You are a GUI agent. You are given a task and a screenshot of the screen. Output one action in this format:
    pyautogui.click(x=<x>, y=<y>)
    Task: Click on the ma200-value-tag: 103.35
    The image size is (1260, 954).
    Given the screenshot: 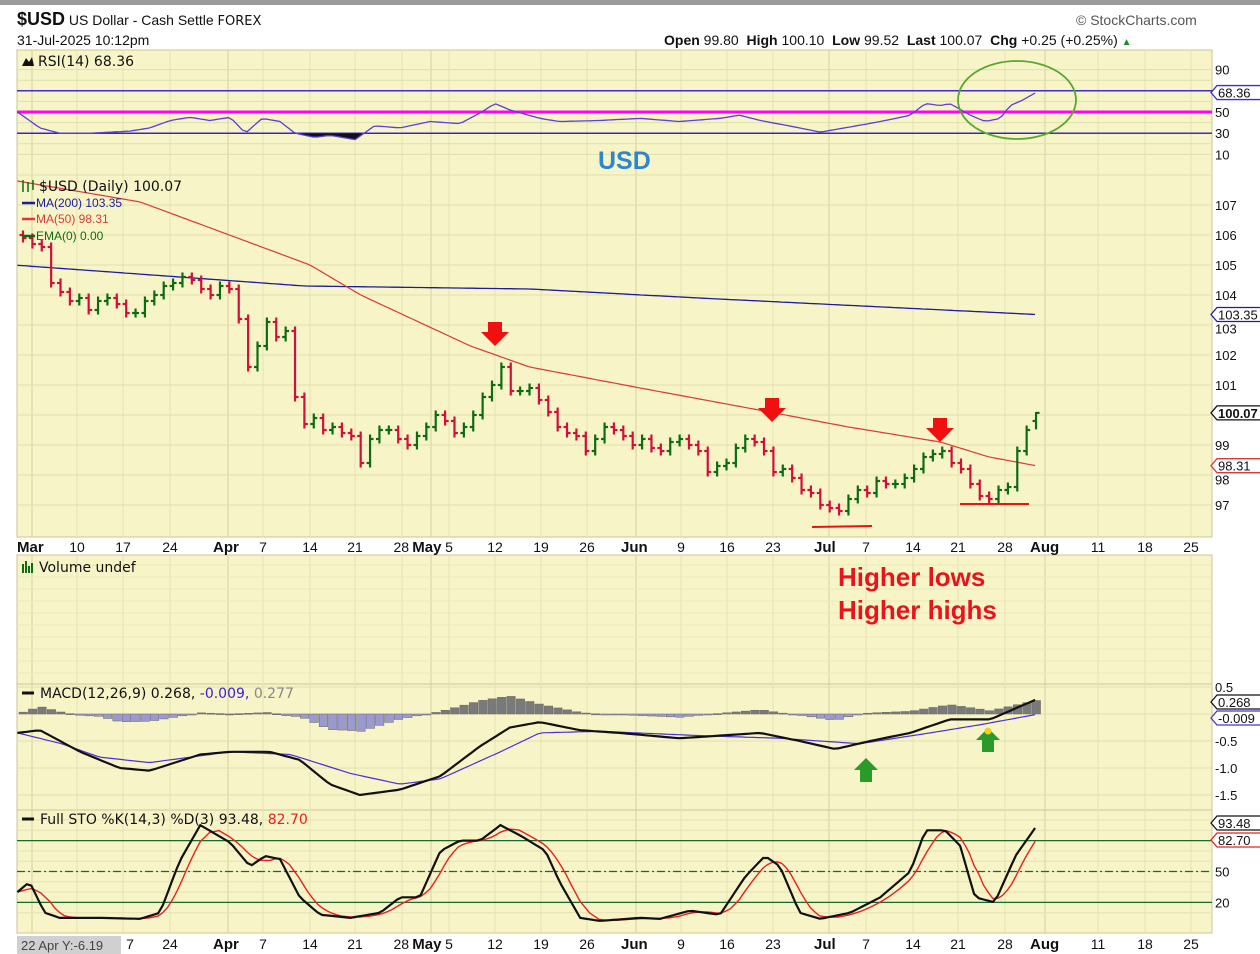 What is the action you would take?
    pyautogui.click(x=1238, y=315)
    